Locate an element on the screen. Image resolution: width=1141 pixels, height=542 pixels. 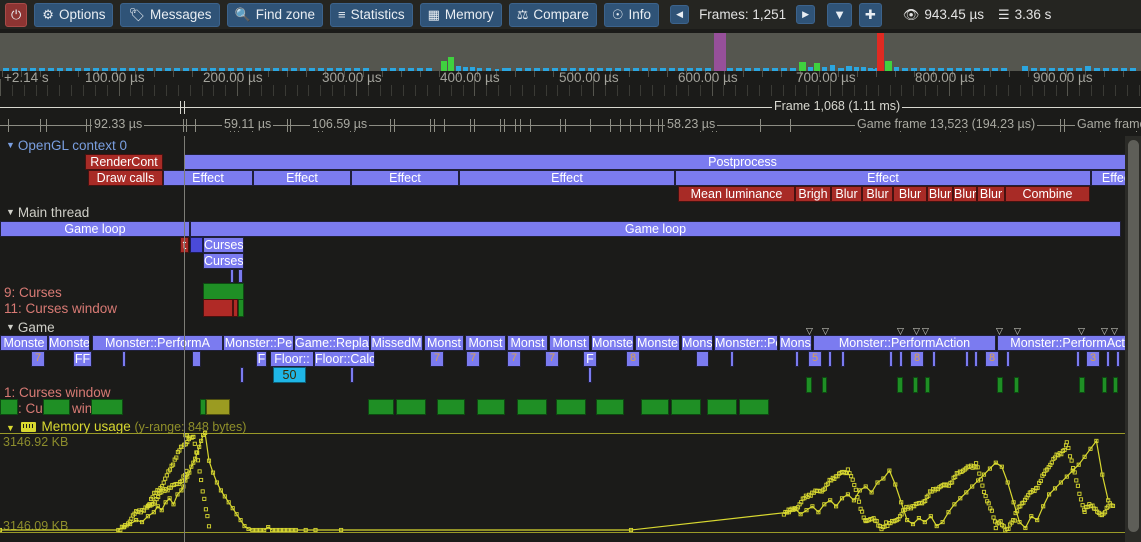
timeline-zone: Mean luminance is located at coordinates (736, 194).